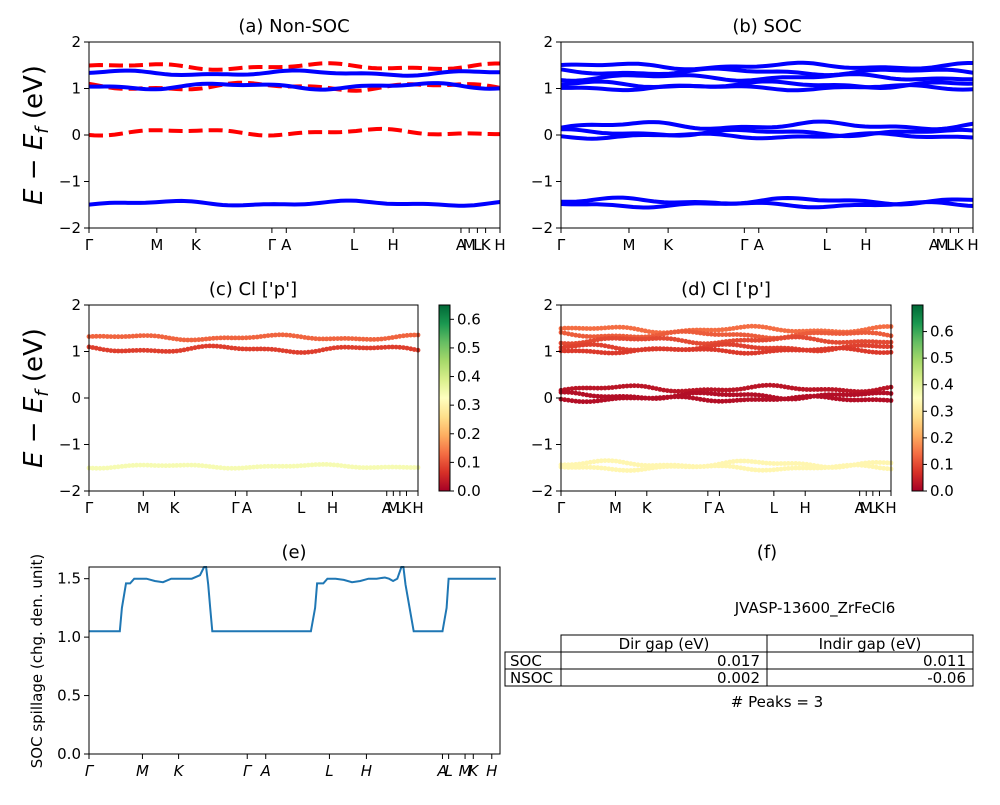 This screenshot has width=1000, height=805. Describe the element at coordinates (70, 182) in the screenshot. I see `panel-a-ytick-label: −1` at that location.